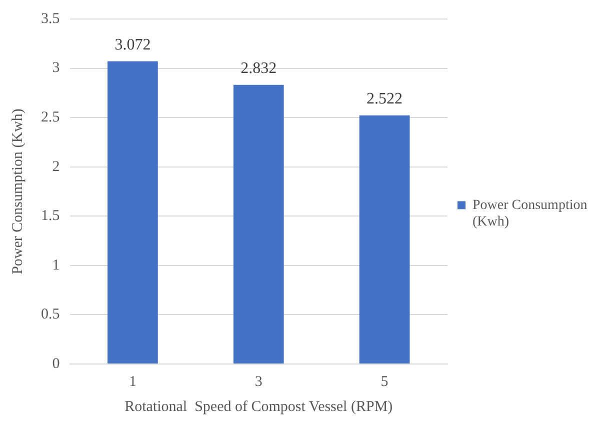 Image resolution: width=605 pixels, height=422 pixels. I want to click on x-tick-label: 1, so click(132, 382).